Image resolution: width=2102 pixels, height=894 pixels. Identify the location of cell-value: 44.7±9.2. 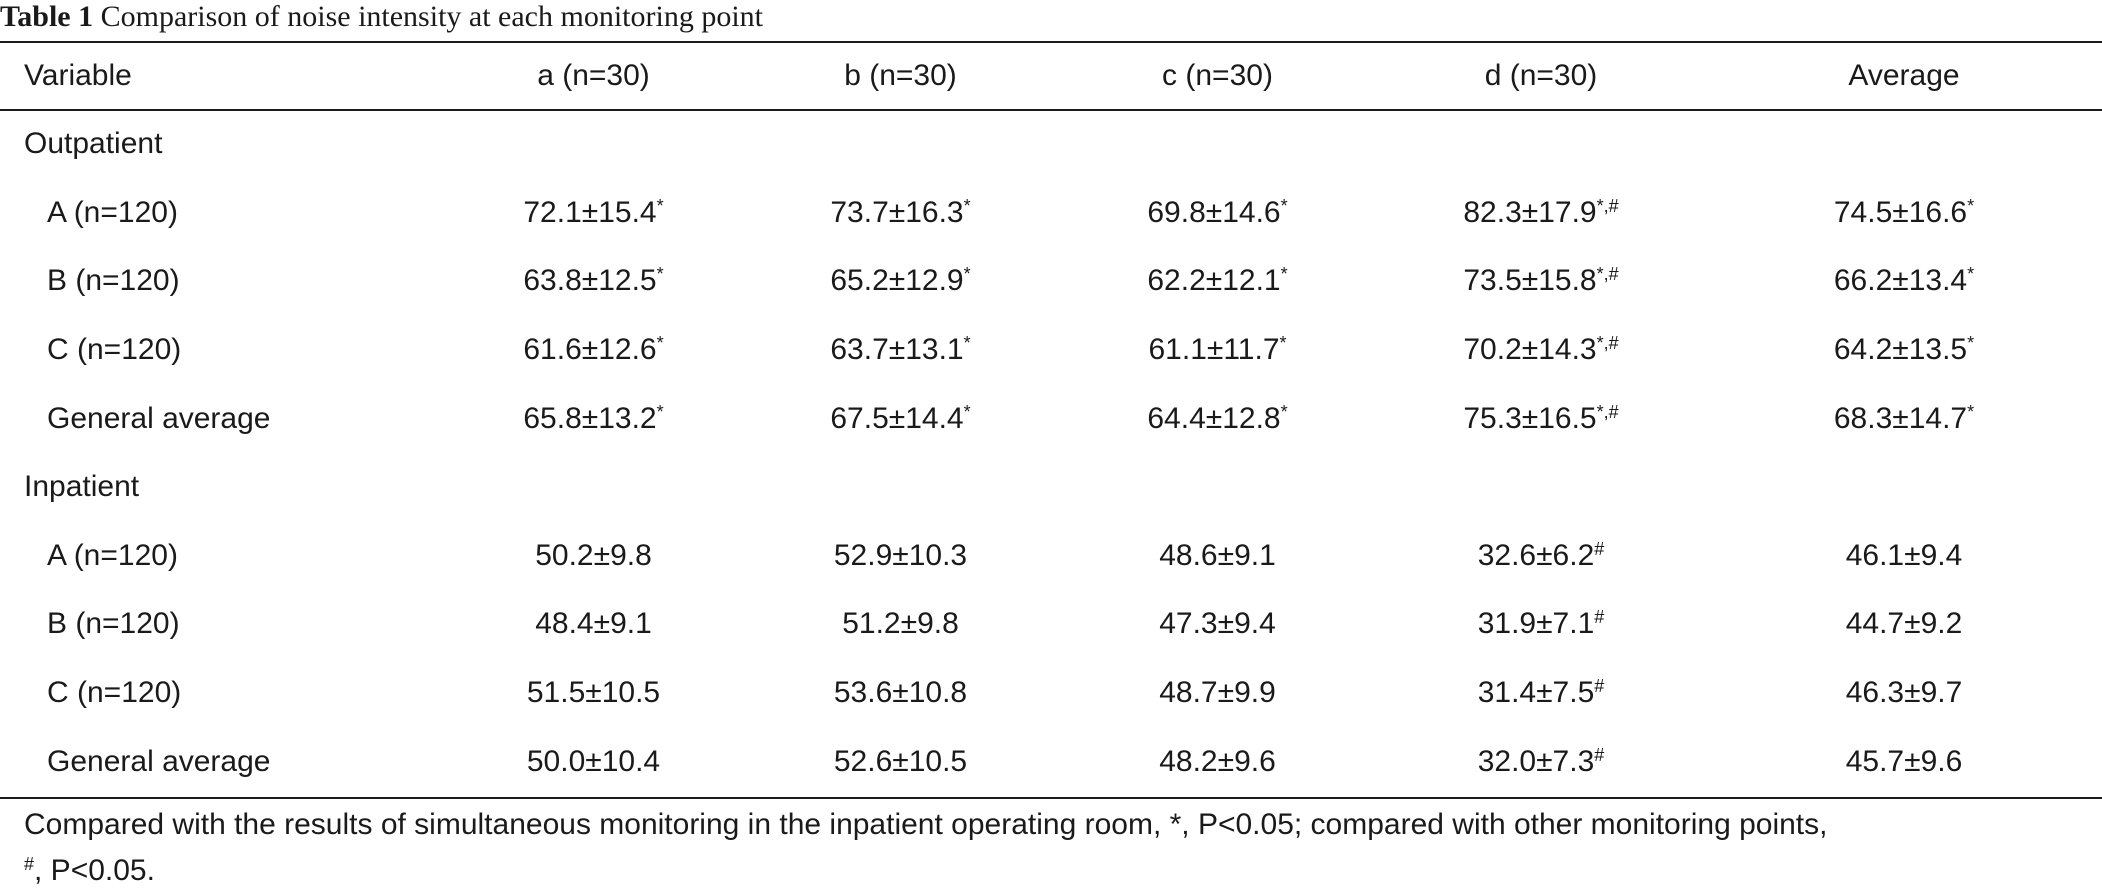
(1904, 624).